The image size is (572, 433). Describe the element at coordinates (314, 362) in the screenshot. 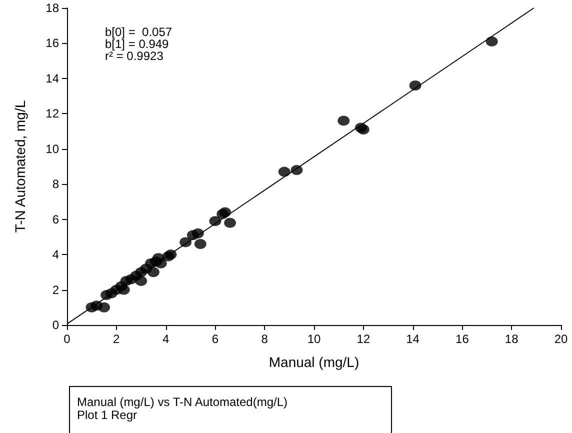

I see `x-axis-title: Manual (mg/L)` at that location.